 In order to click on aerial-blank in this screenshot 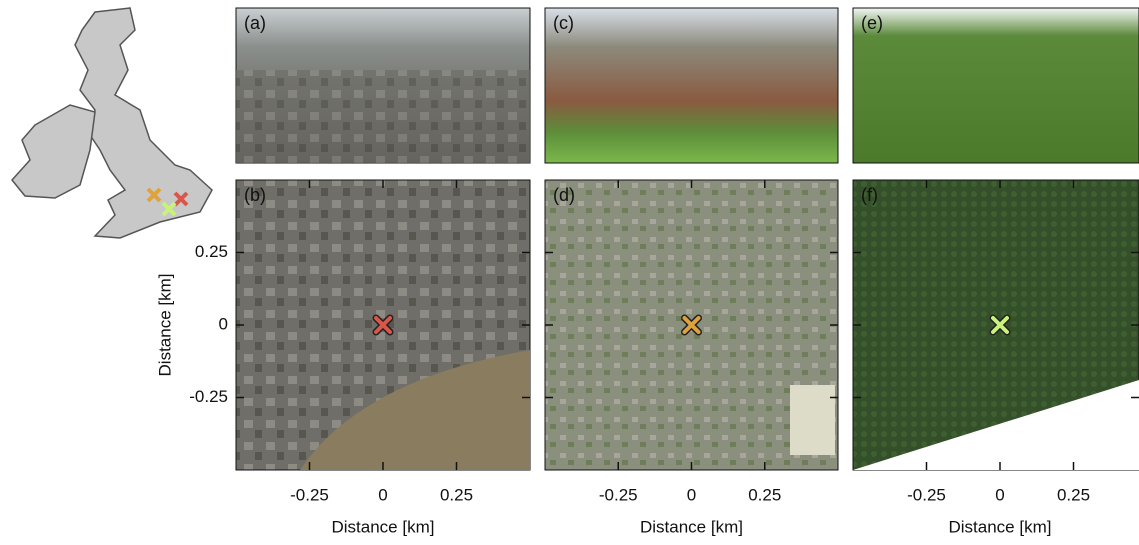, I will do `click(996, 425)`.